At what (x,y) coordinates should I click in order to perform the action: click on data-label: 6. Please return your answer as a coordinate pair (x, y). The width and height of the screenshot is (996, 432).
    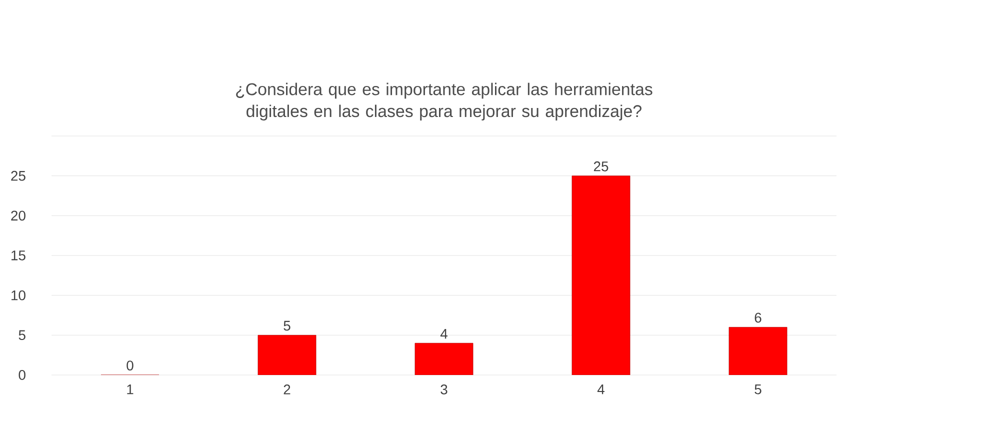
    Looking at the image, I should click on (758, 317).